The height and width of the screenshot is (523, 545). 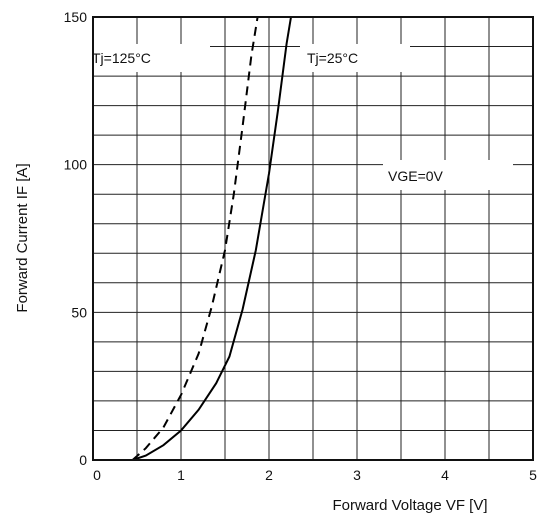 I want to click on annotation-bg-vge, so click(x=448, y=175).